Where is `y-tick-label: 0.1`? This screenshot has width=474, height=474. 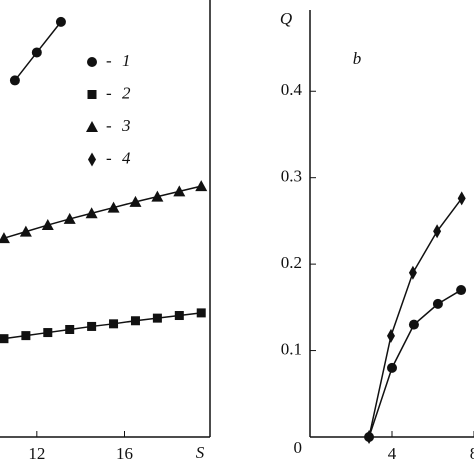
y-tick-label: 0.1 is located at coordinates (291, 348).